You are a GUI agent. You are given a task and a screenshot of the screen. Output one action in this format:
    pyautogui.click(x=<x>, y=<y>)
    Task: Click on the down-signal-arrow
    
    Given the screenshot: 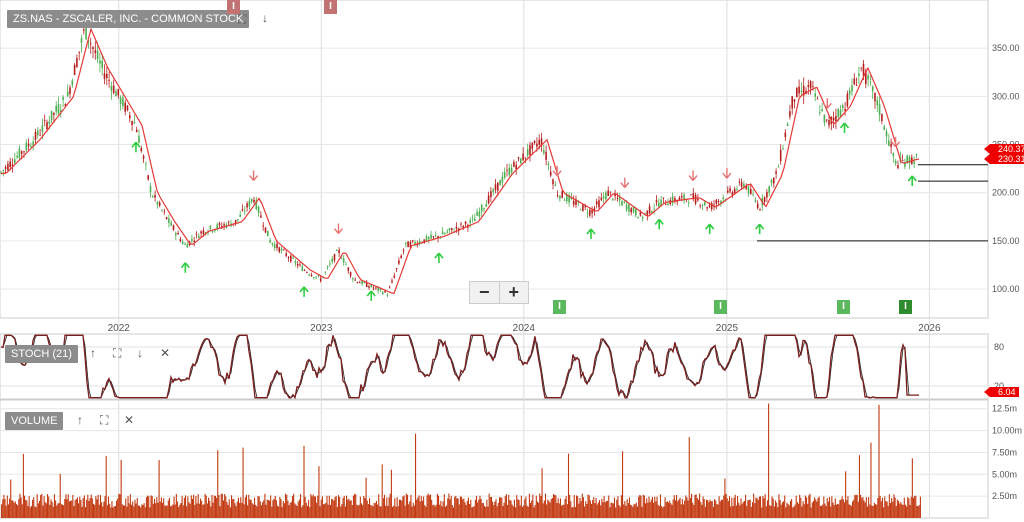 What is the action you would take?
    pyautogui.click(x=338, y=228)
    